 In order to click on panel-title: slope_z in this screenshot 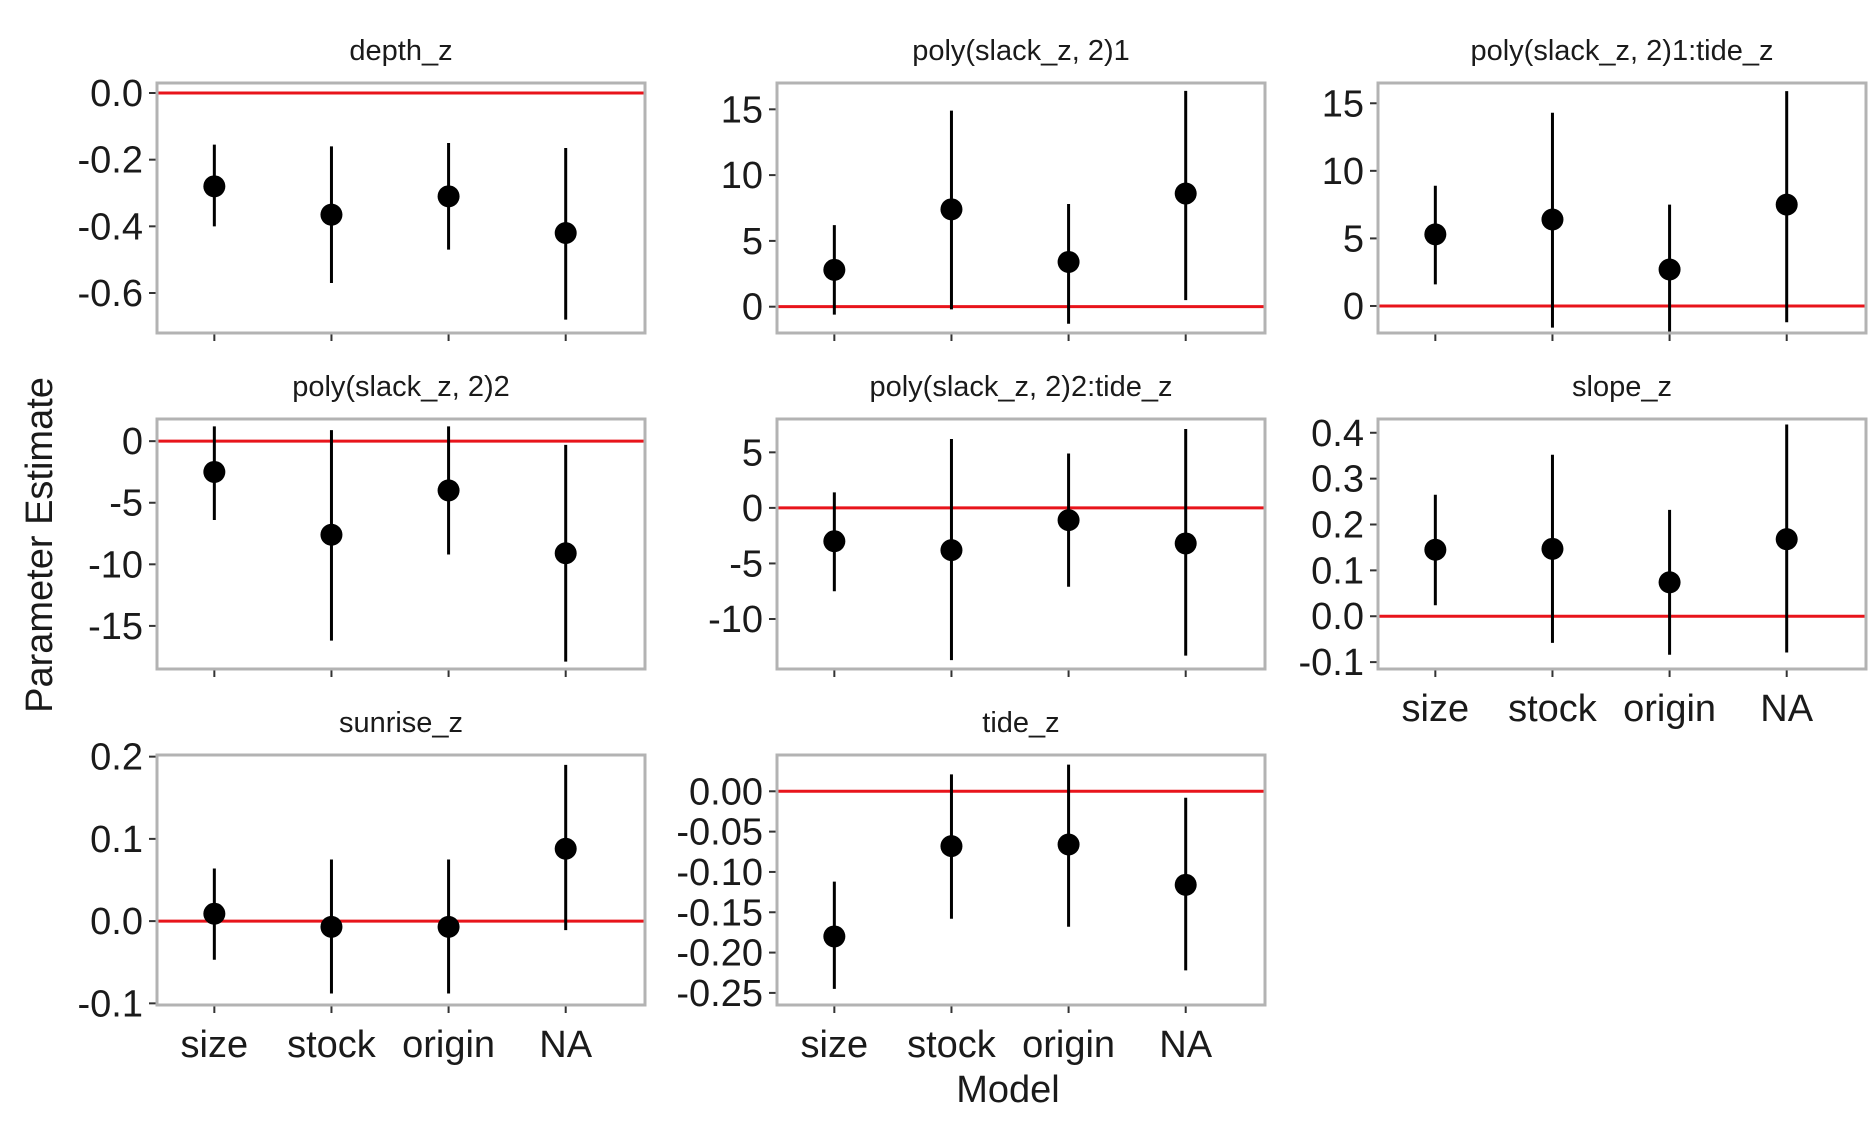, I will do `click(1622, 387)`.